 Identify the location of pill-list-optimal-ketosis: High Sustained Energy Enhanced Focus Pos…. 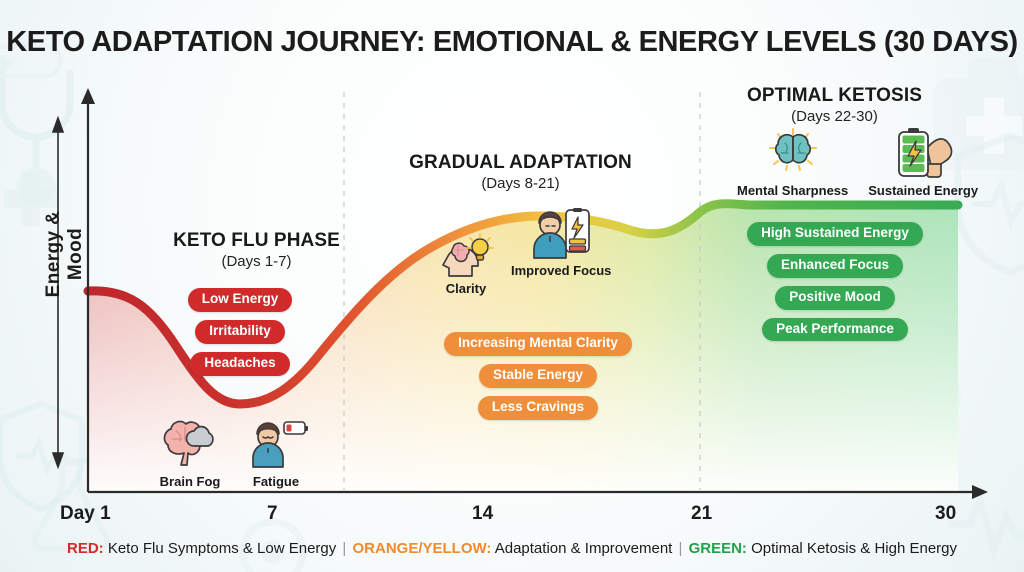
(835, 285).